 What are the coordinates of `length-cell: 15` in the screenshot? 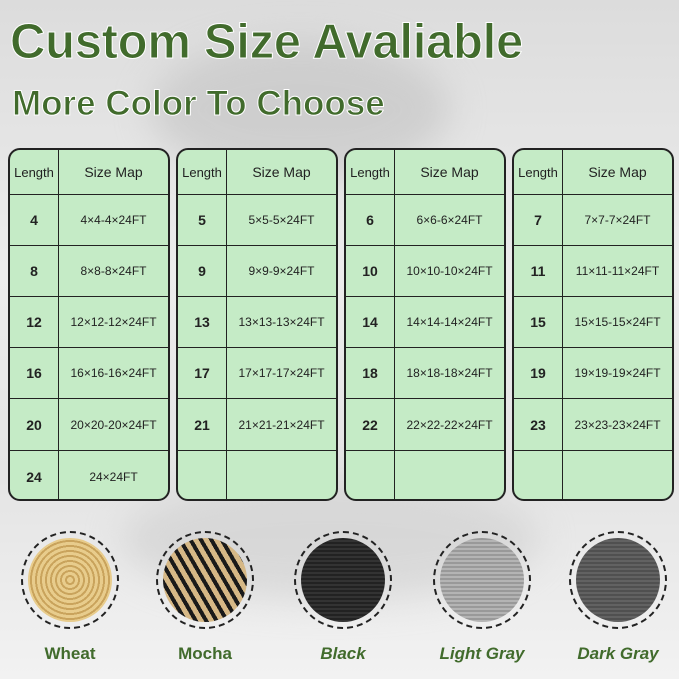 It's located at (538, 322).